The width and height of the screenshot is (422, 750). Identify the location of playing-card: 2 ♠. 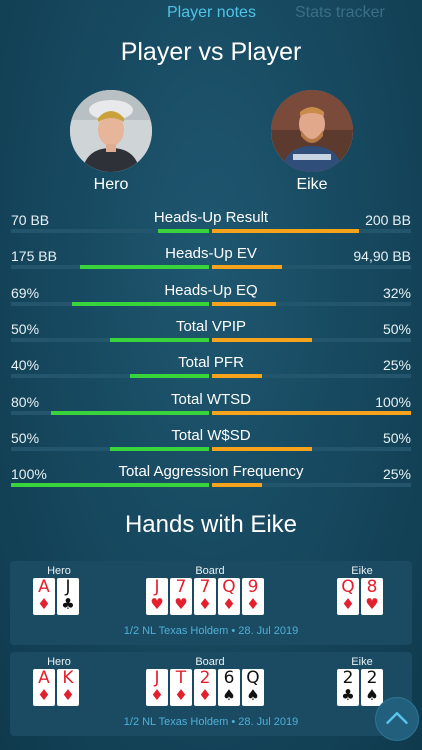
(372, 687).